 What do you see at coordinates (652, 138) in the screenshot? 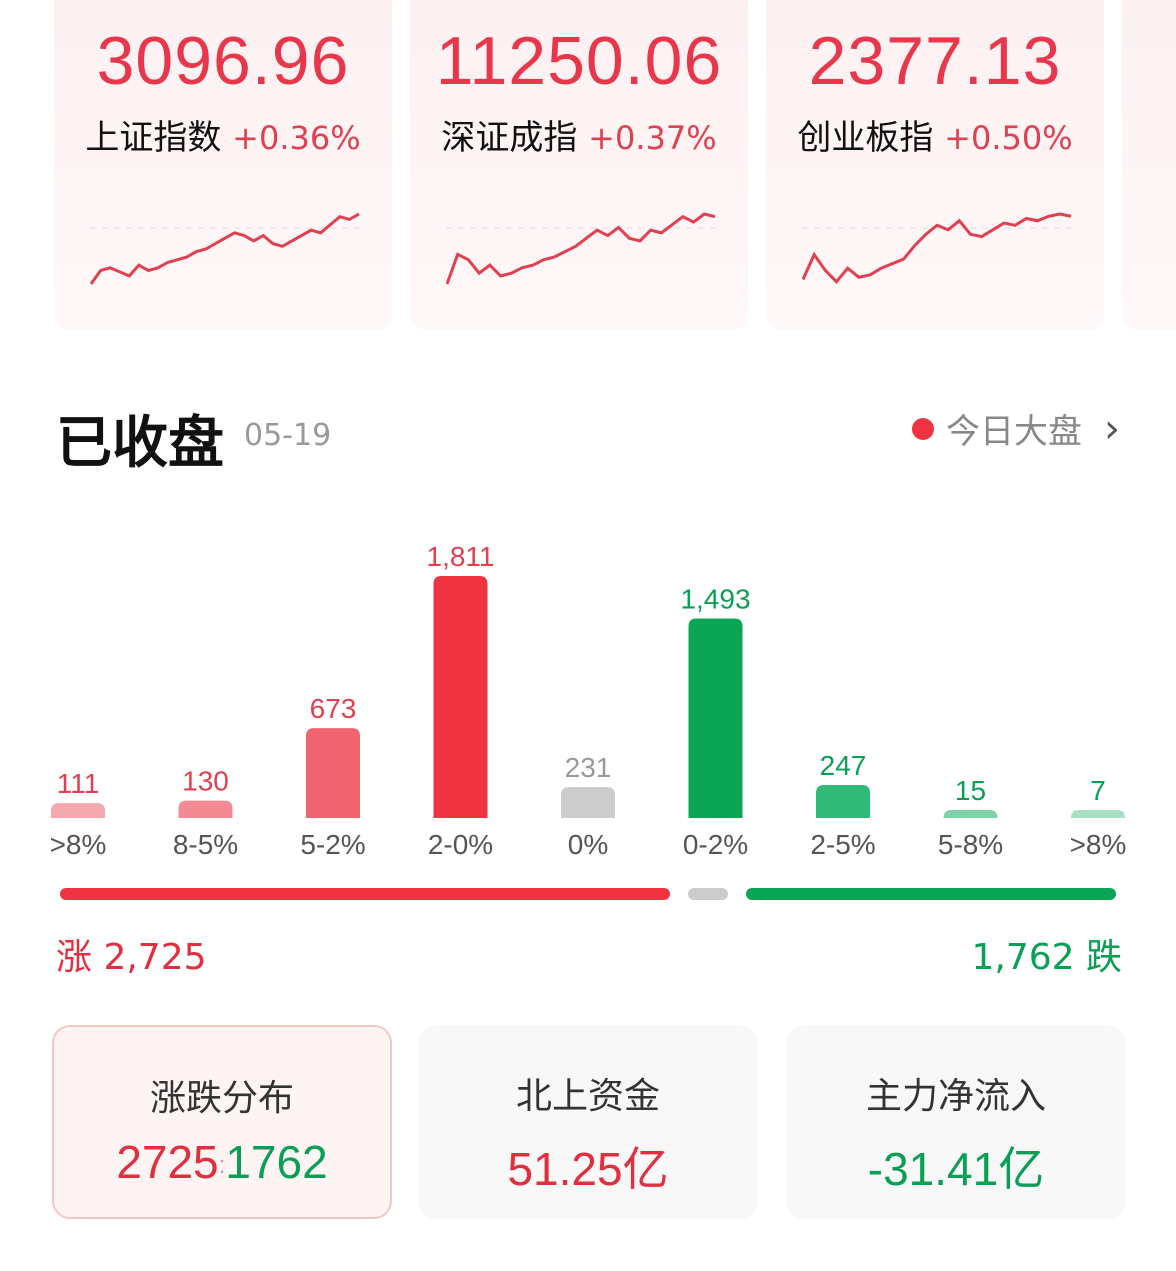
I see `index-change: +0.37%` at bounding box center [652, 138].